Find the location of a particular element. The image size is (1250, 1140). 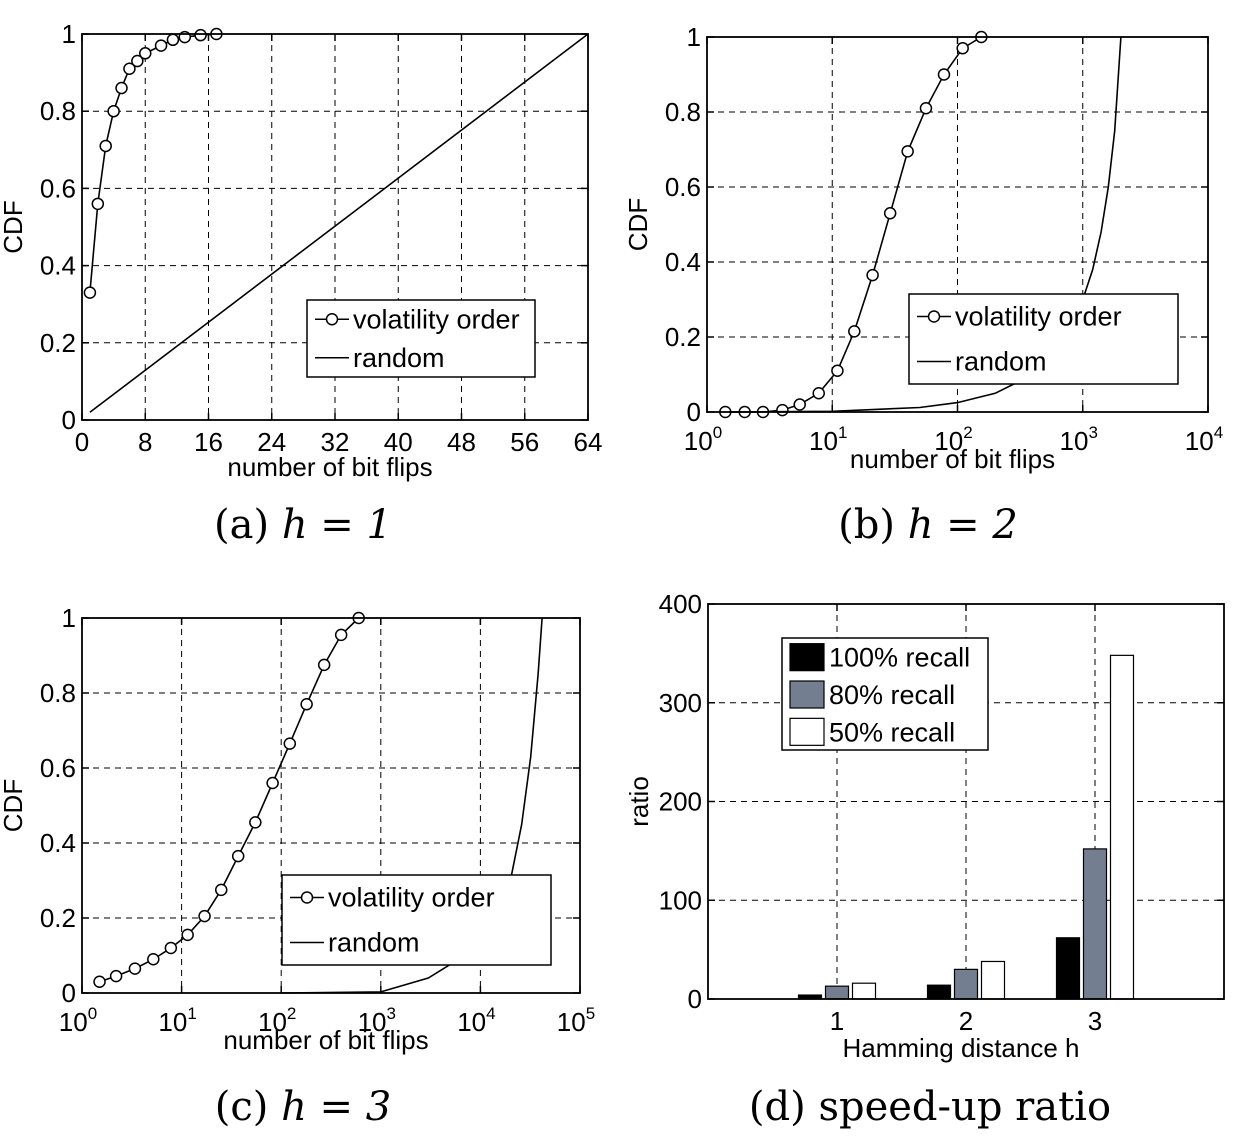

x-tick-label: 10² is located at coordinates (277, 1020).